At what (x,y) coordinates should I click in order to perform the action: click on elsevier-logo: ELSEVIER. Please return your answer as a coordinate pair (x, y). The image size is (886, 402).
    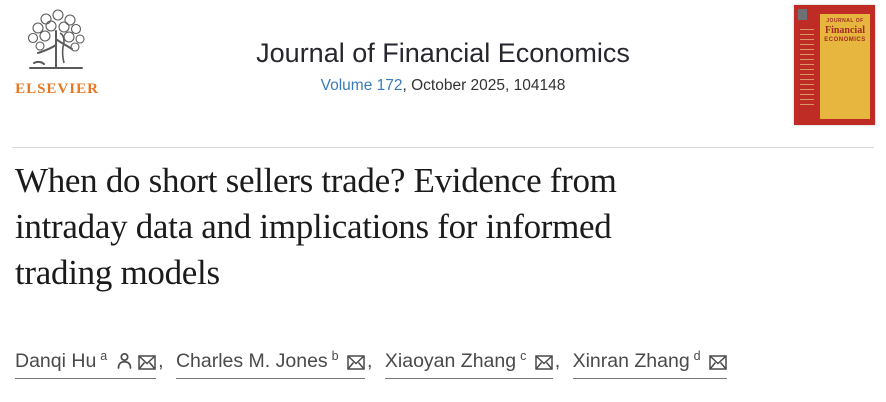
    Looking at the image, I should click on (57, 51).